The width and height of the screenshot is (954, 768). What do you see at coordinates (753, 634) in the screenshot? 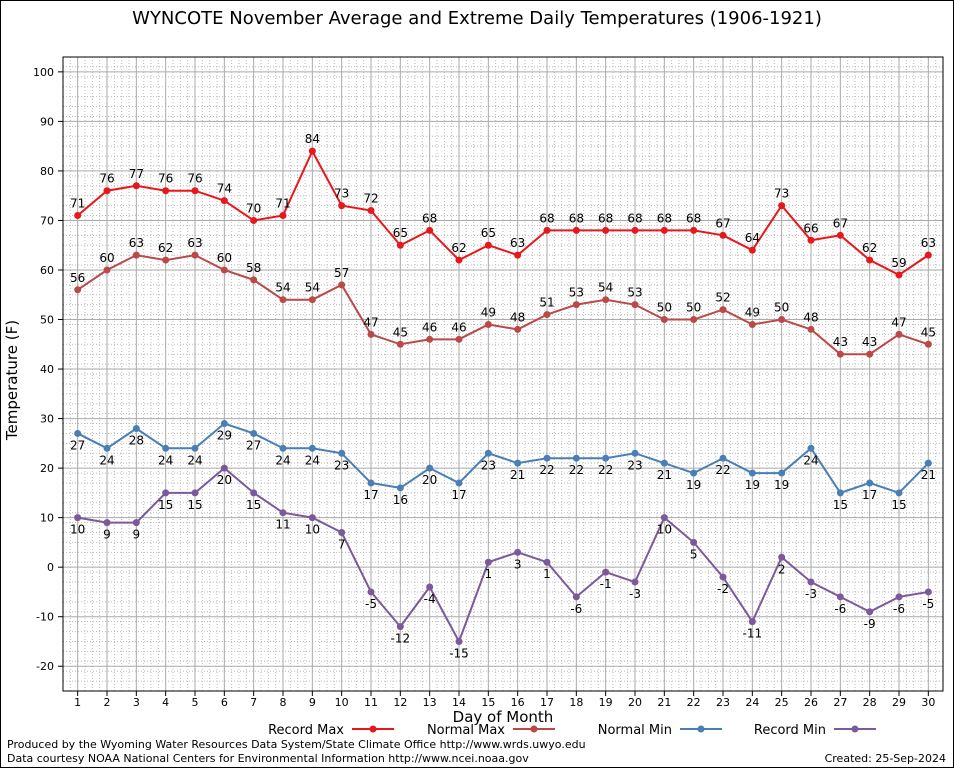
I see `data-label: -11` at bounding box center [753, 634].